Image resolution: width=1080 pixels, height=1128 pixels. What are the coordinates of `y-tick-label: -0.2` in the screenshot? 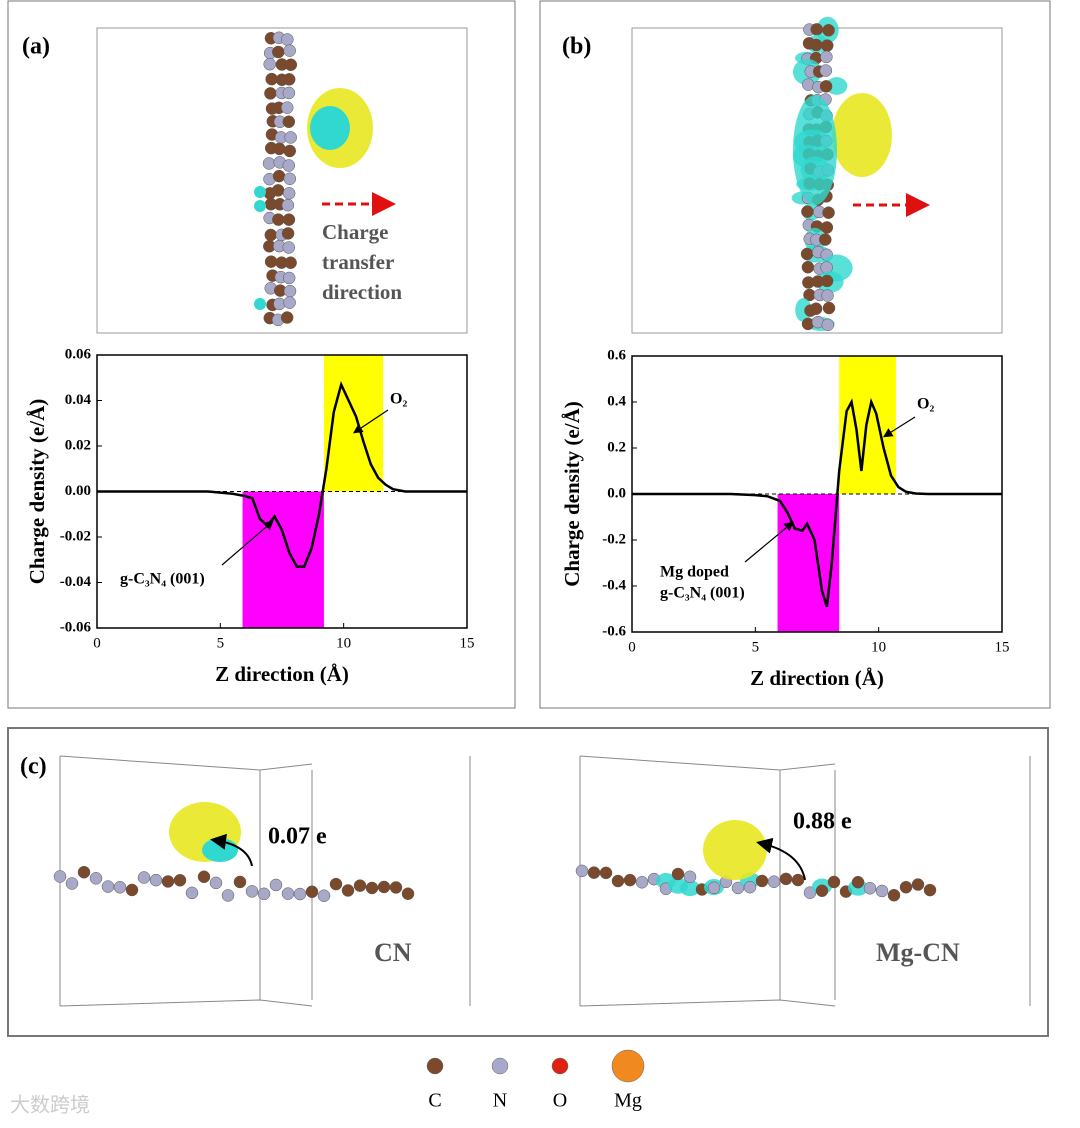 It's located at (614, 539).